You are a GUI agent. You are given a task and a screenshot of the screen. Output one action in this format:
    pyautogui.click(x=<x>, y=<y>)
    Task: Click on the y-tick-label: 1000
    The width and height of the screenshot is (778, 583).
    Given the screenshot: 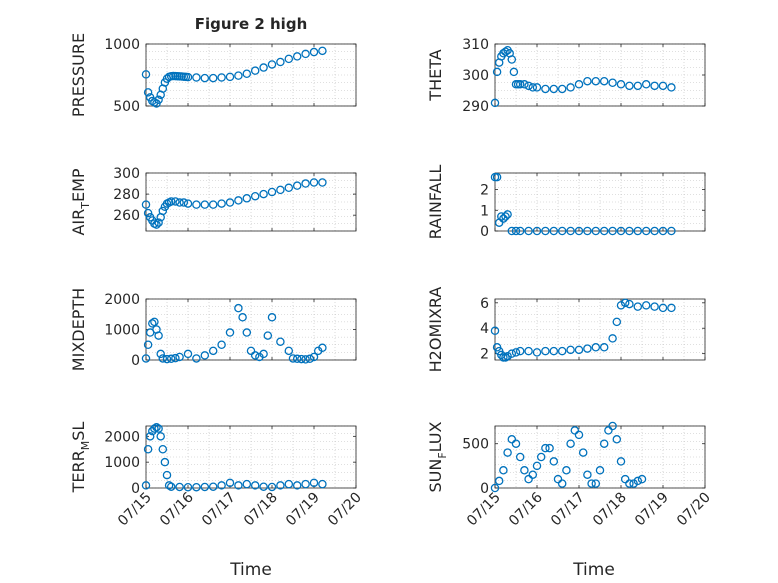 What is the action you would take?
    pyautogui.click(x=122, y=331)
    